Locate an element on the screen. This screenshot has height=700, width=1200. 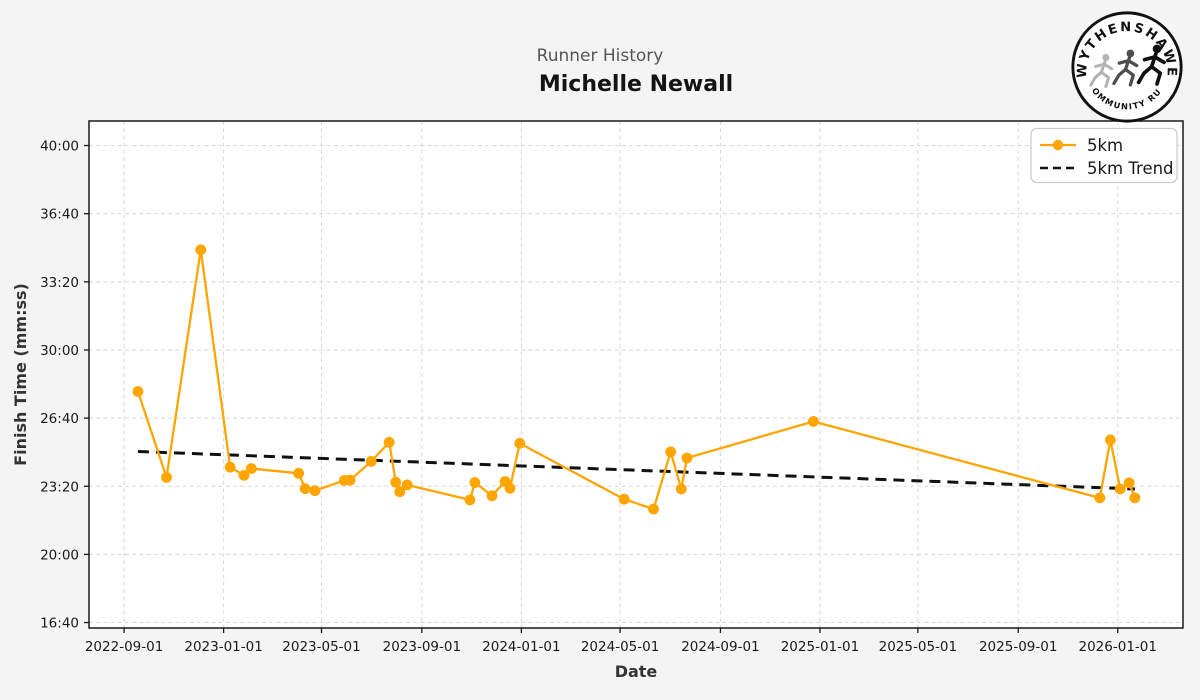
y-tick-label: 23:20 is located at coordinates (59, 487).